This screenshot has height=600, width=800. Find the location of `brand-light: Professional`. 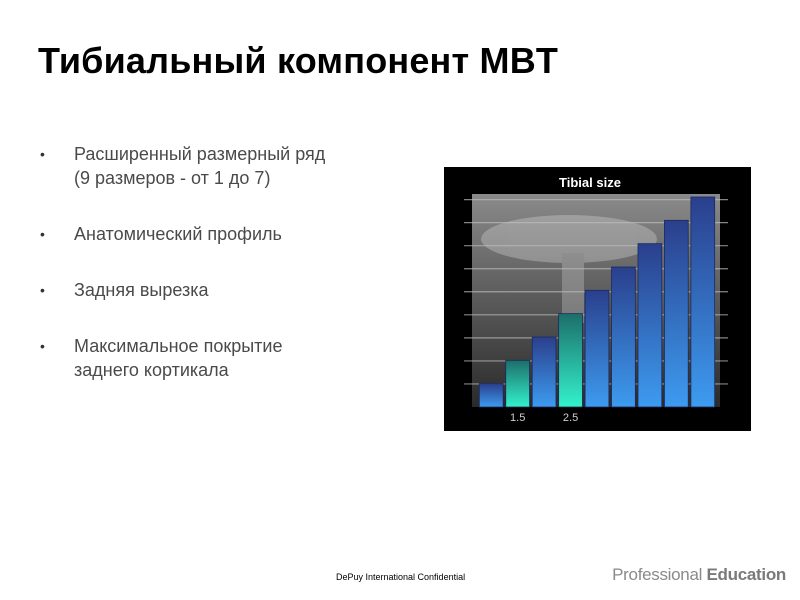

brand-light: Professional is located at coordinates (659, 574).